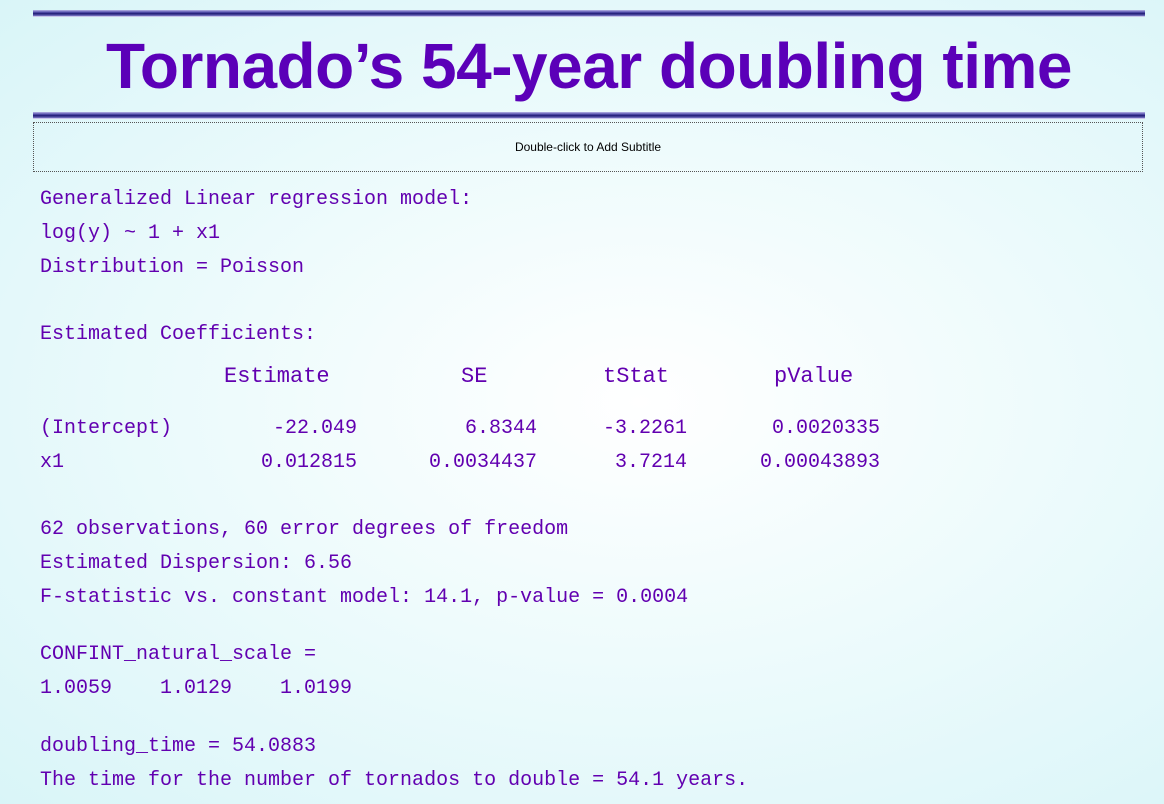  I want to click on table-row: x1 0.012815 0.0034437 3.7214 0.00043893, so click(582, 463).